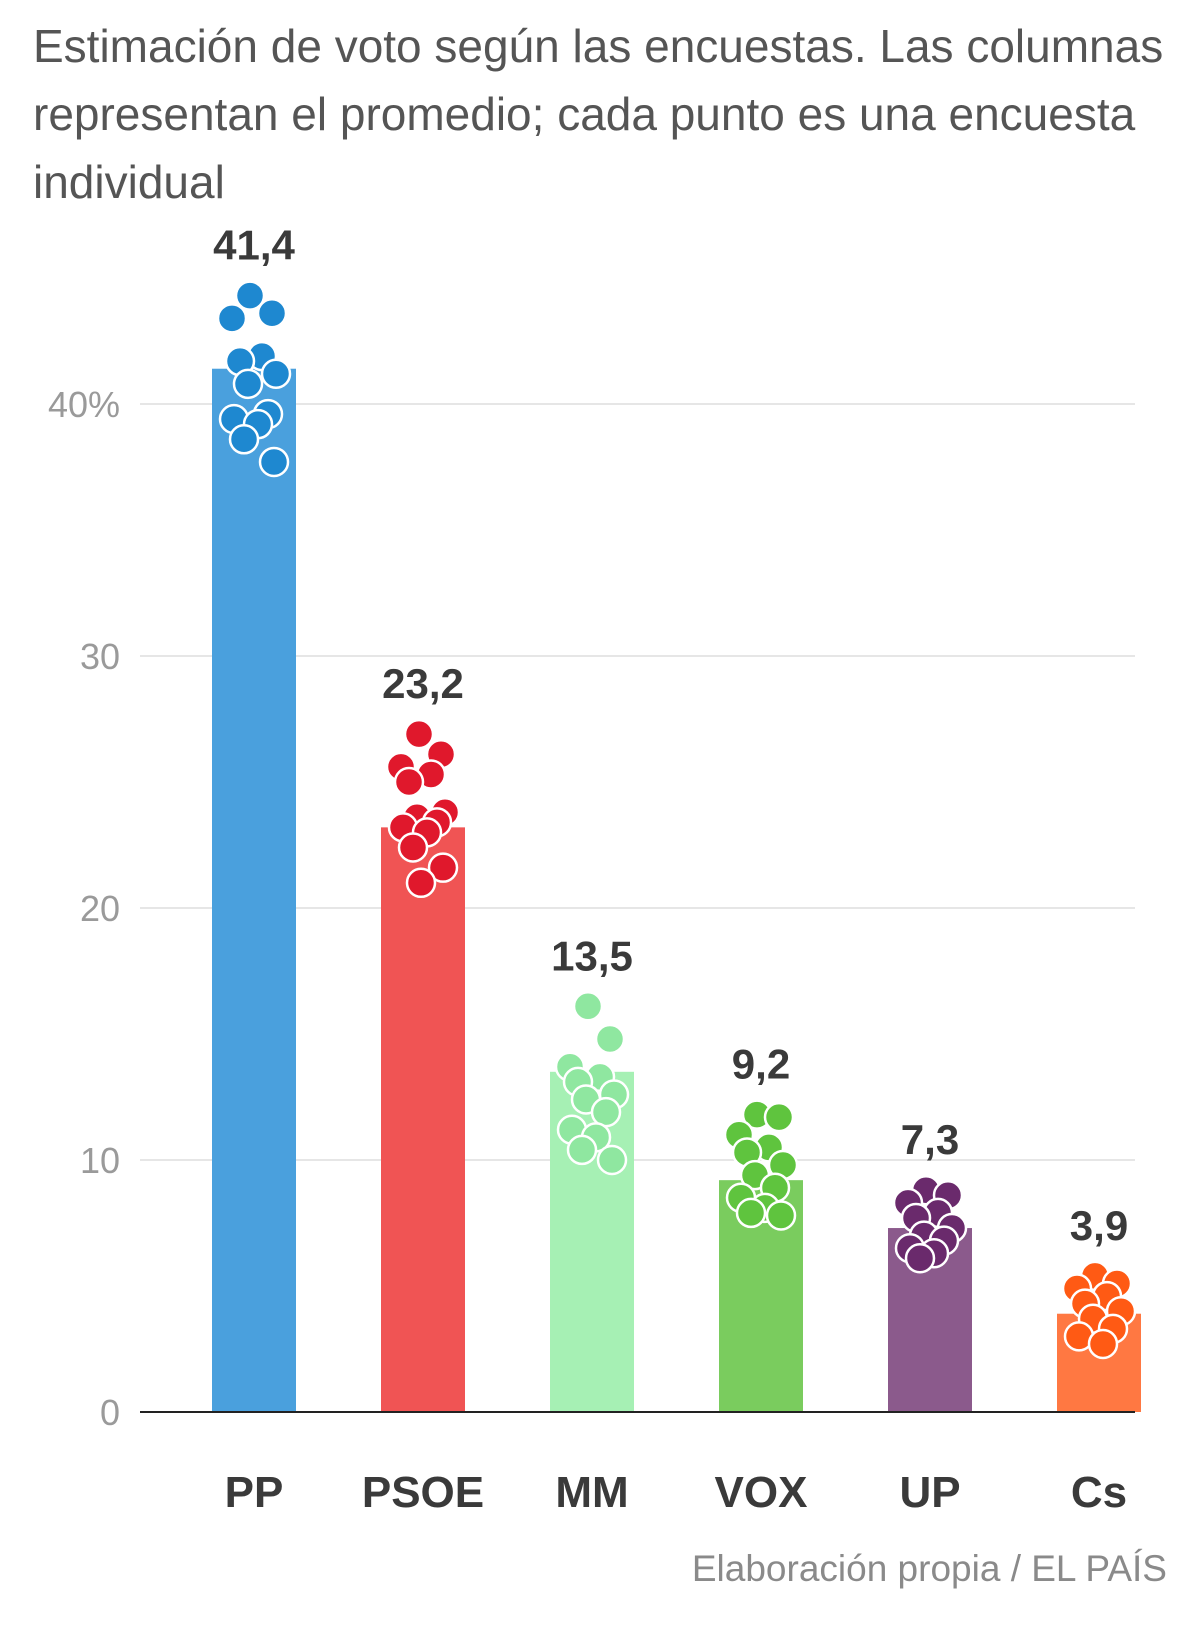  I want to click on value-label-psoe: 23,2, so click(423, 683).